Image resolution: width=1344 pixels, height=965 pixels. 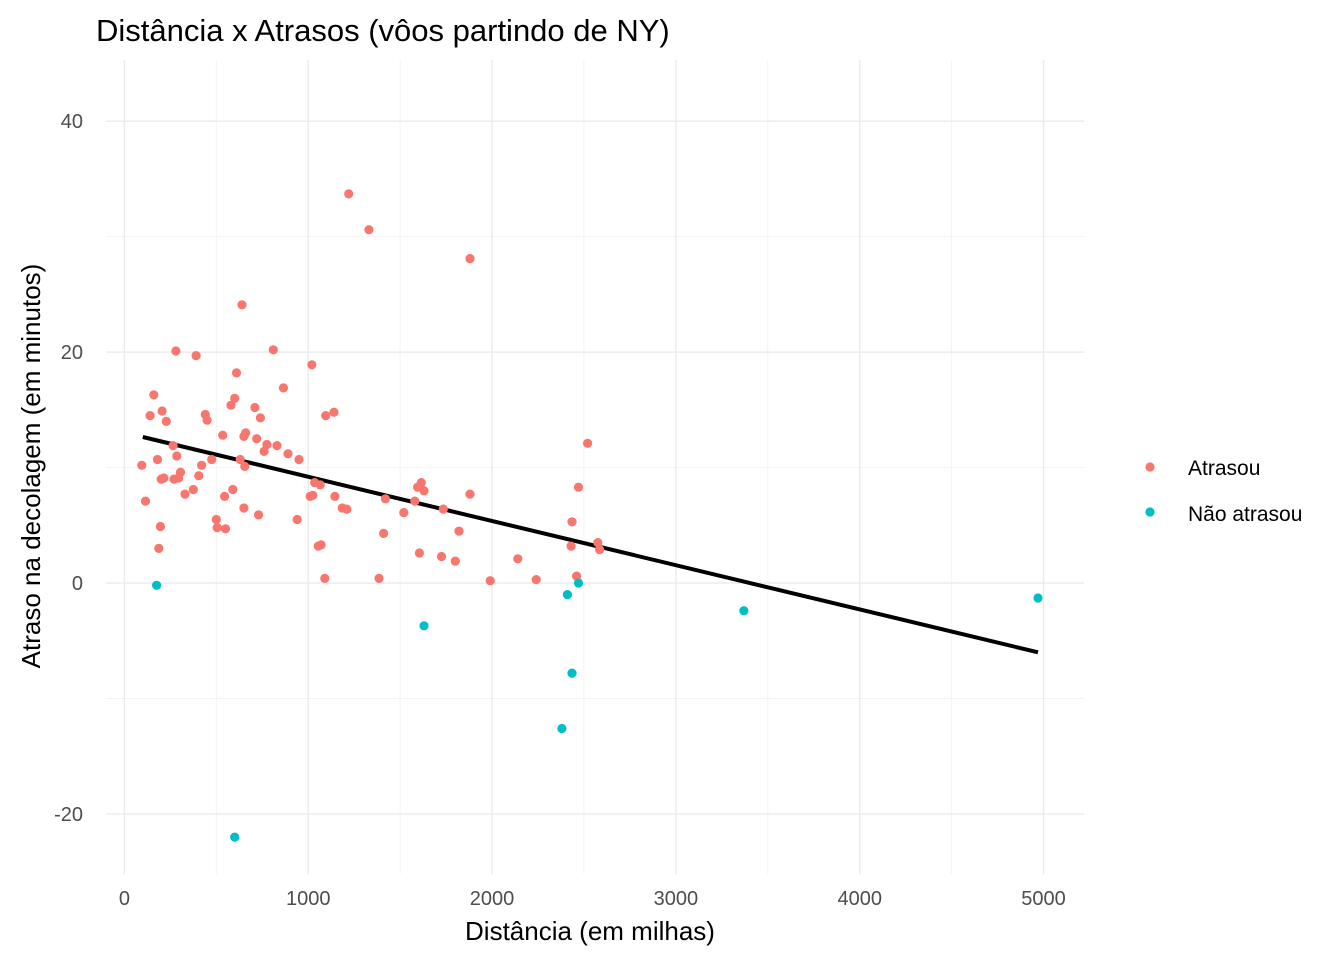 I want to click on legend-key-atrasou, so click(x=1150, y=467).